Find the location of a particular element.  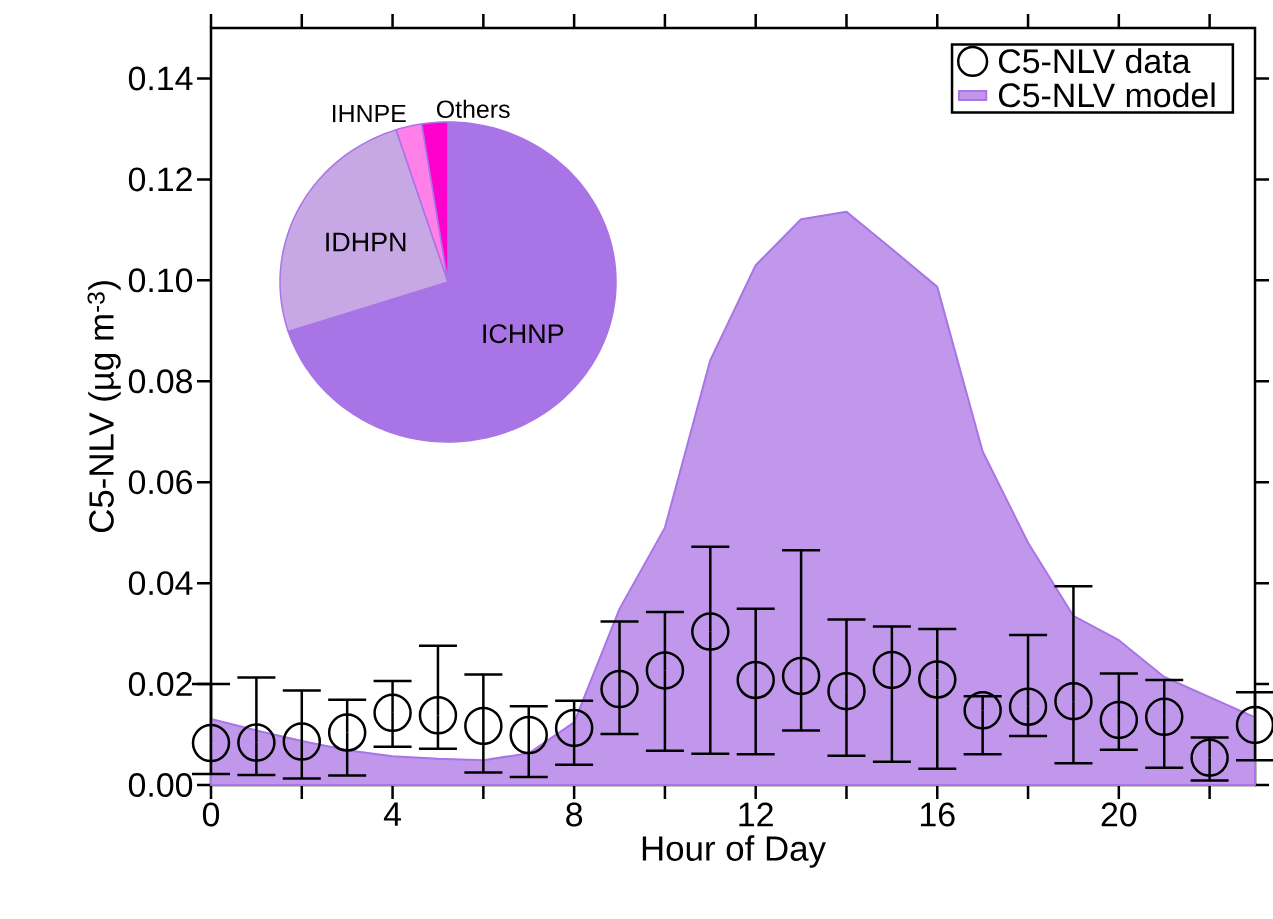

y-tick-label: 0.08 is located at coordinates (160, 381).